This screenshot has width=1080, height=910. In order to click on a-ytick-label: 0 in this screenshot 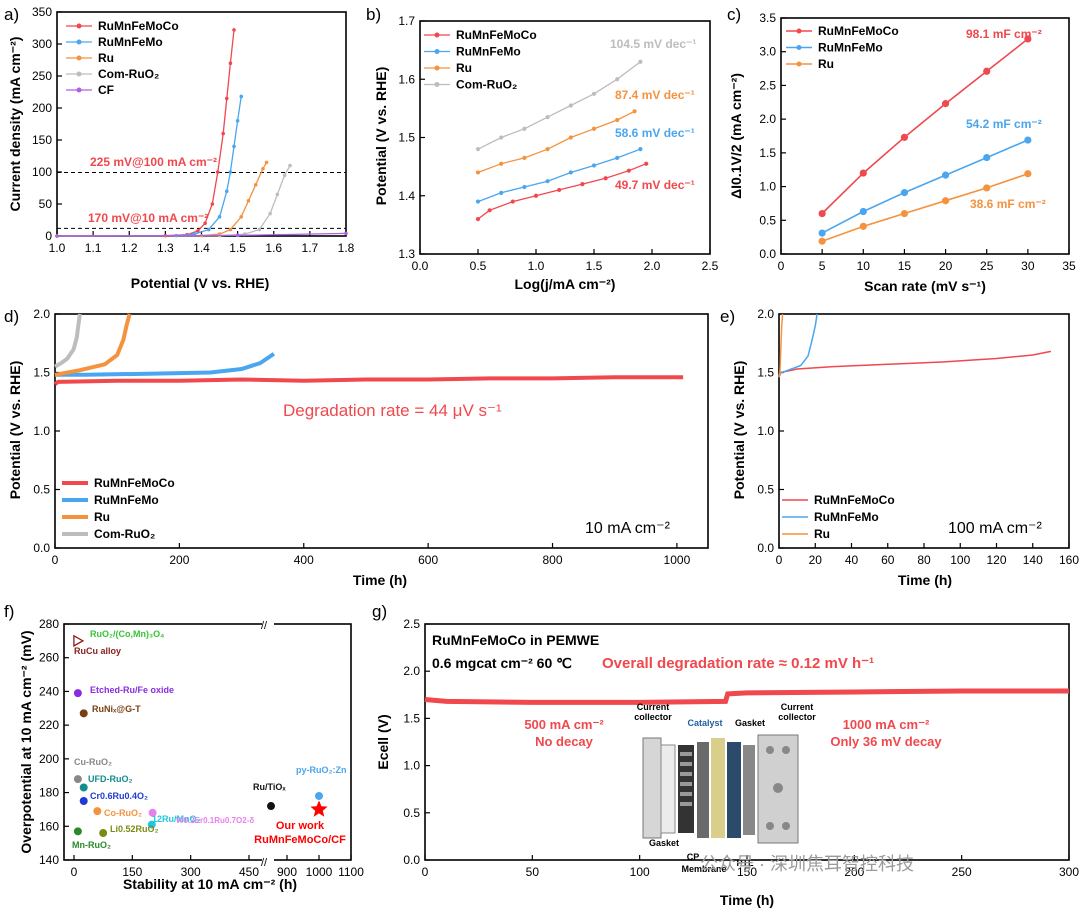, I will do `click(48, 236)`.